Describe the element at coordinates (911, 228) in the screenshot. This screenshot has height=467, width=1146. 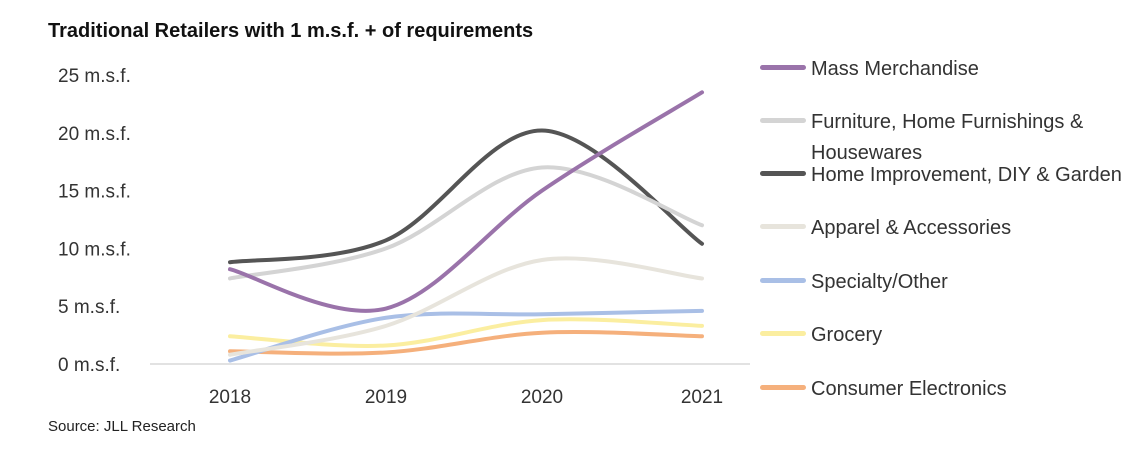
I see `legend-label: Apparel & Accessories` at that location.